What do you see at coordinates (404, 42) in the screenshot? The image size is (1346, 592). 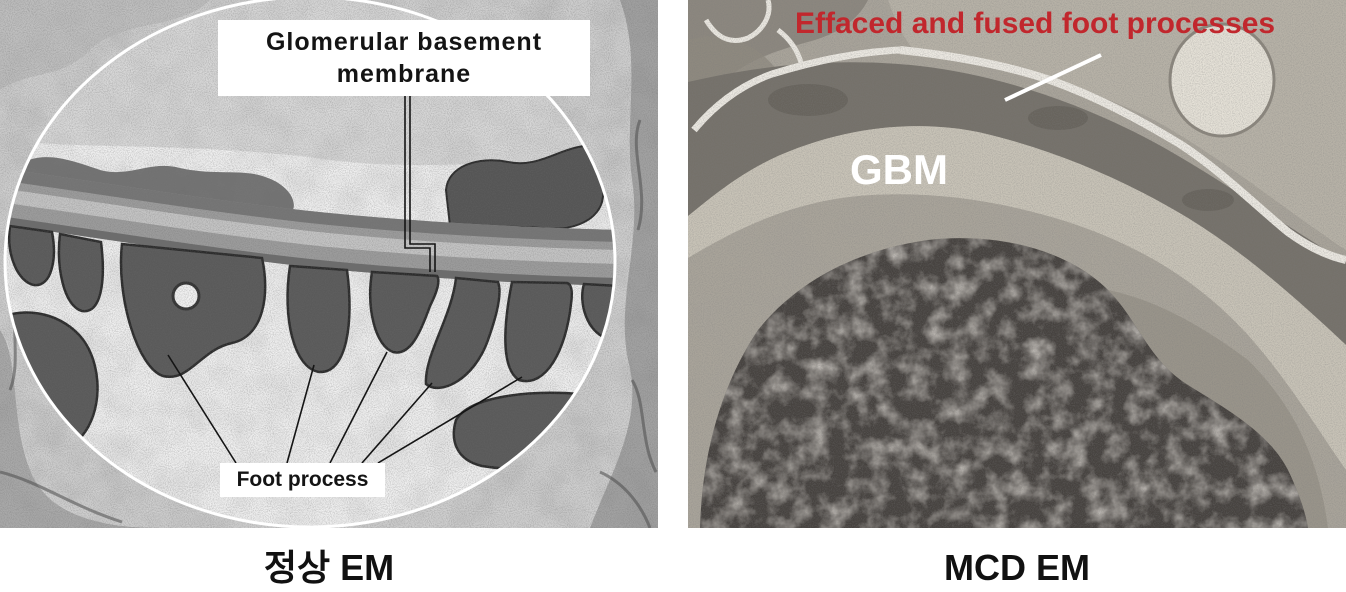 I see `gbm-label-line-1: Glomerular basement` at bounding box center [404, 42].